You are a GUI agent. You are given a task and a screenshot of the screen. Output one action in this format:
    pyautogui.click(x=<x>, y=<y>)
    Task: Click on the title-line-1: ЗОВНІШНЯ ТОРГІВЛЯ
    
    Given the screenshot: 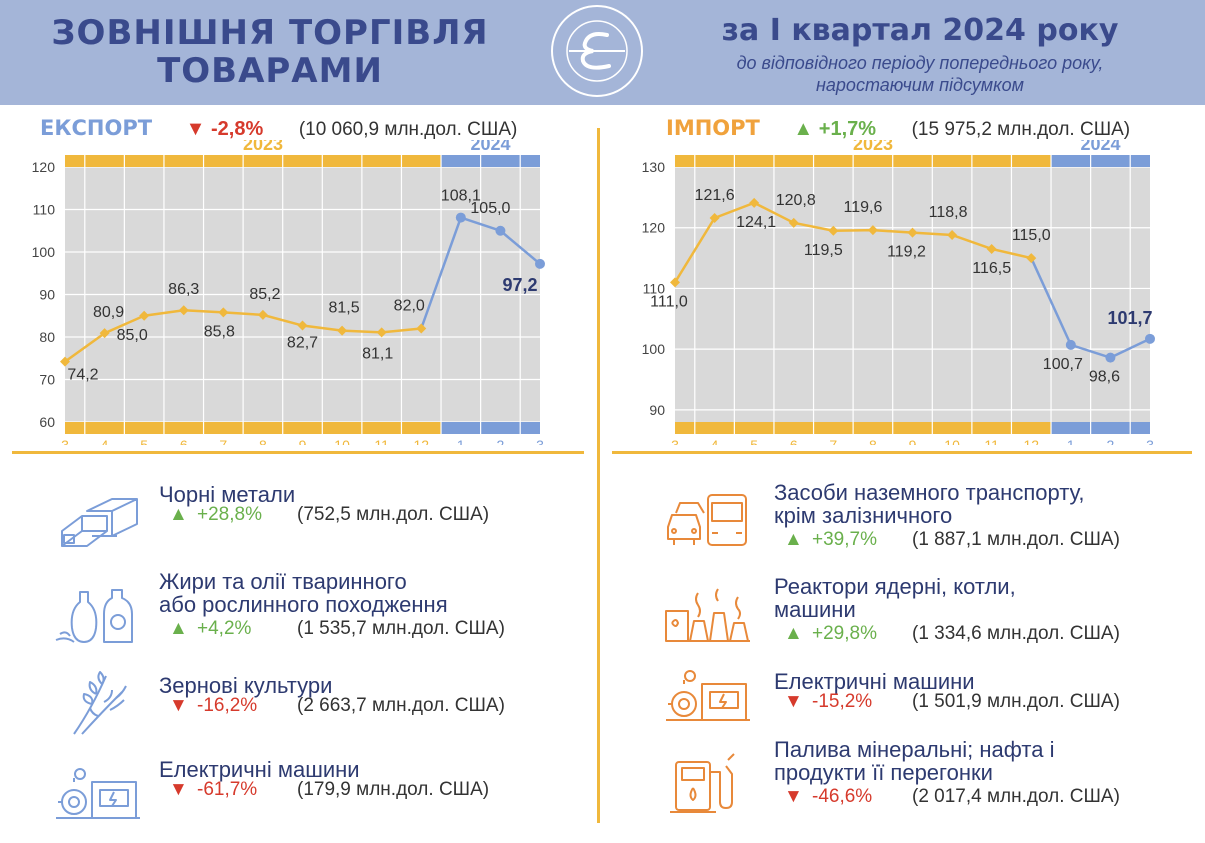 What is the action you would take?
    pyautogui.click(x=270, y=33)
    